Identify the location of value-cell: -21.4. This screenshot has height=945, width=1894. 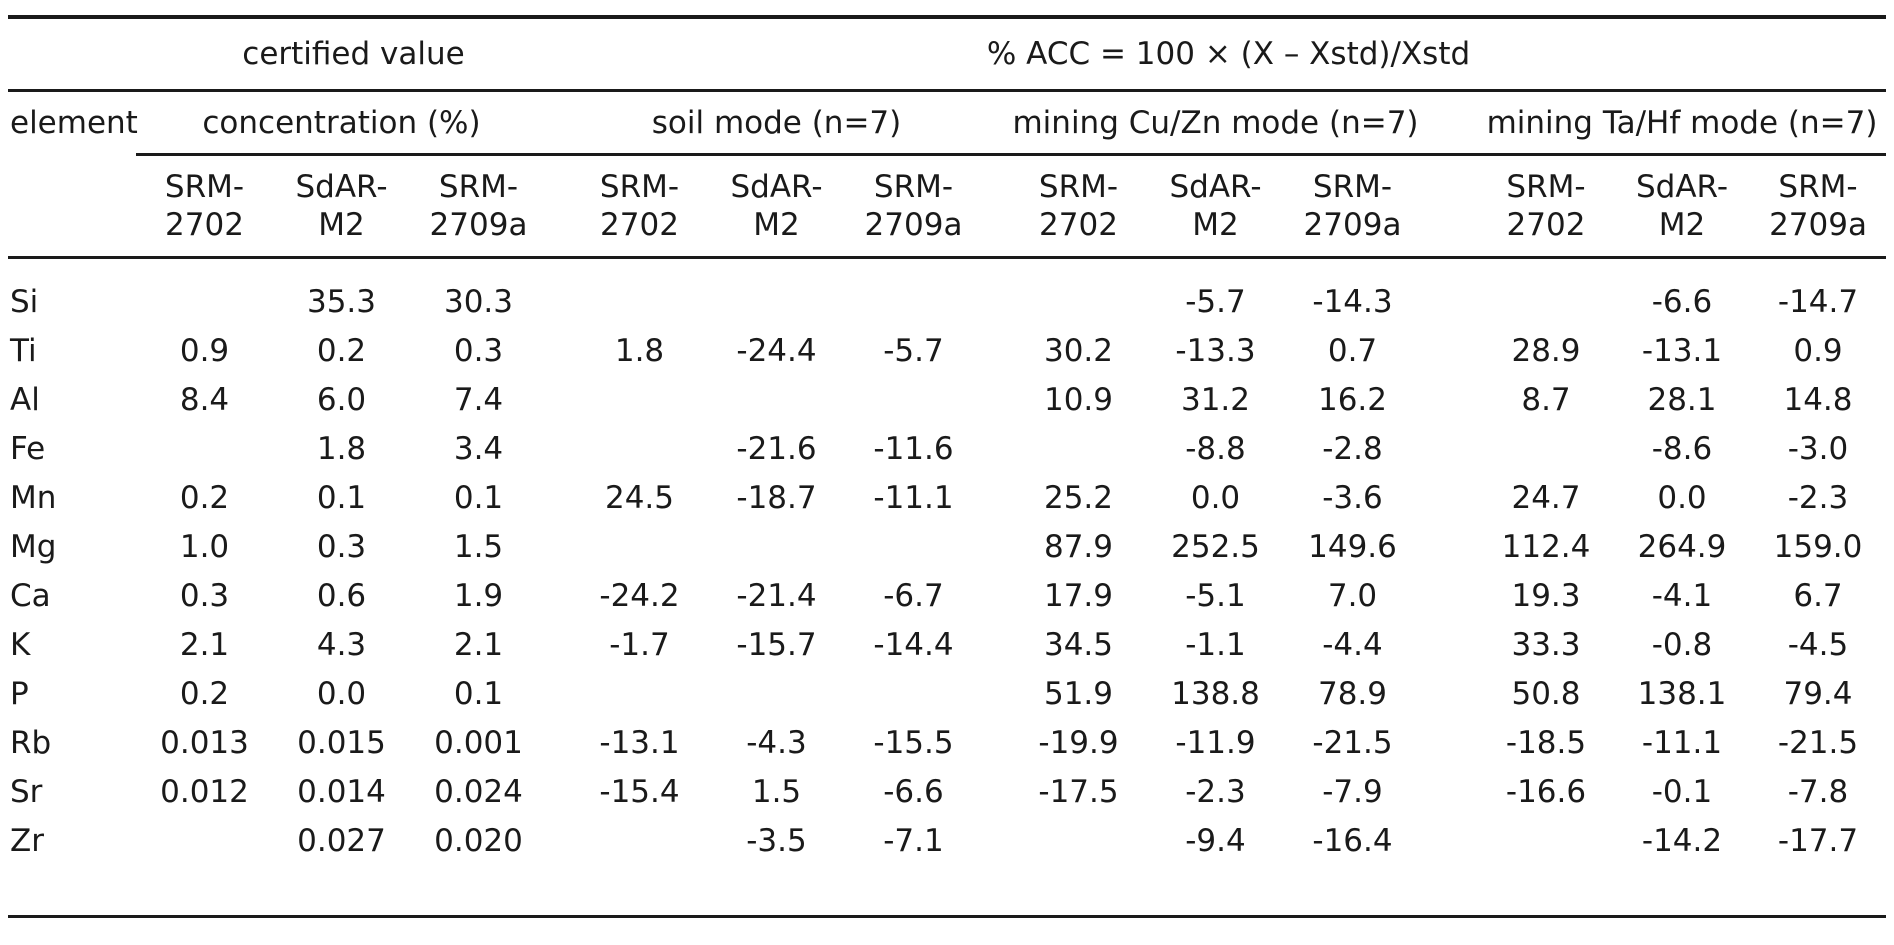
(776, 595).